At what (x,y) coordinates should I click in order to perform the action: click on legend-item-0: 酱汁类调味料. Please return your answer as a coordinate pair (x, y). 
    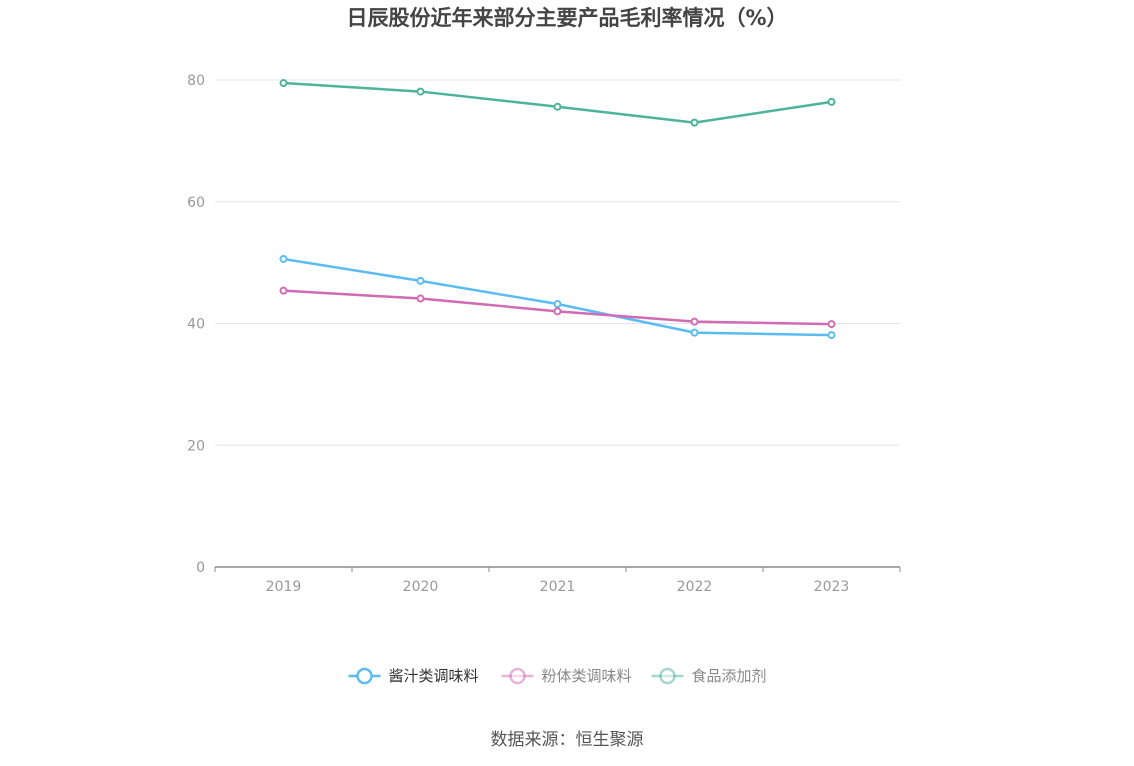
    Looking at the image, I should click on (413, 676).